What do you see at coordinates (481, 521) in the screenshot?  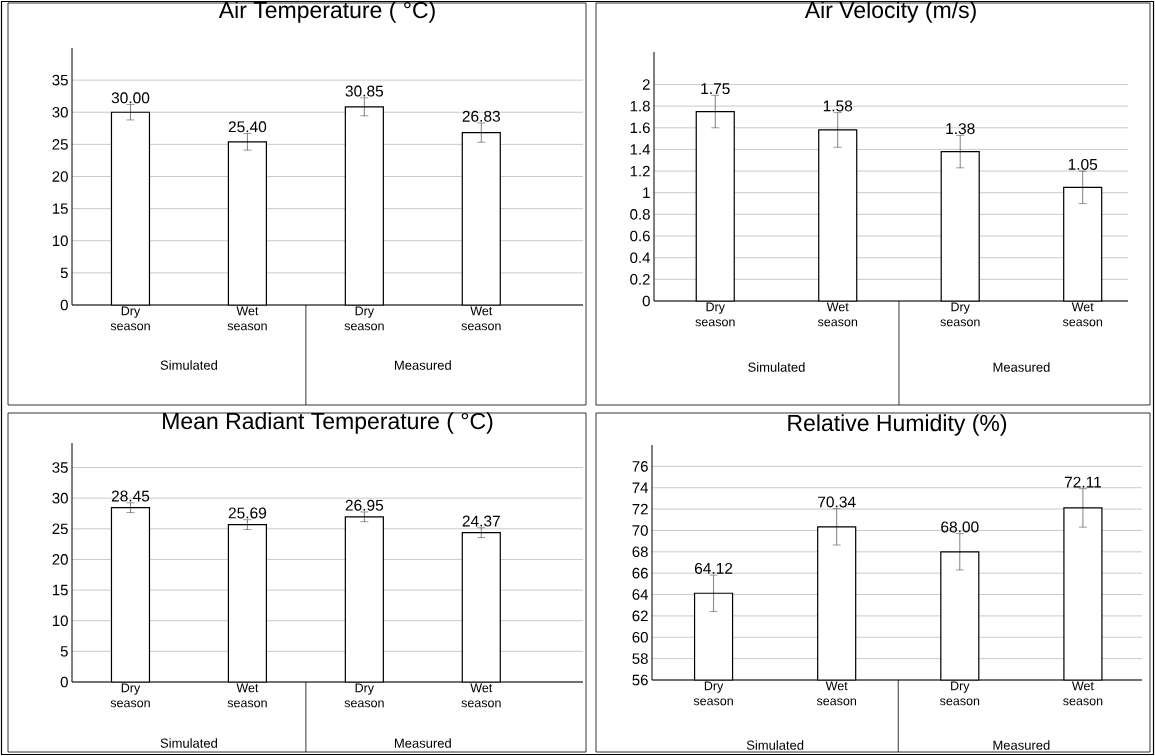 I see `data-label: 24.37` at bounding box center [481, 521].